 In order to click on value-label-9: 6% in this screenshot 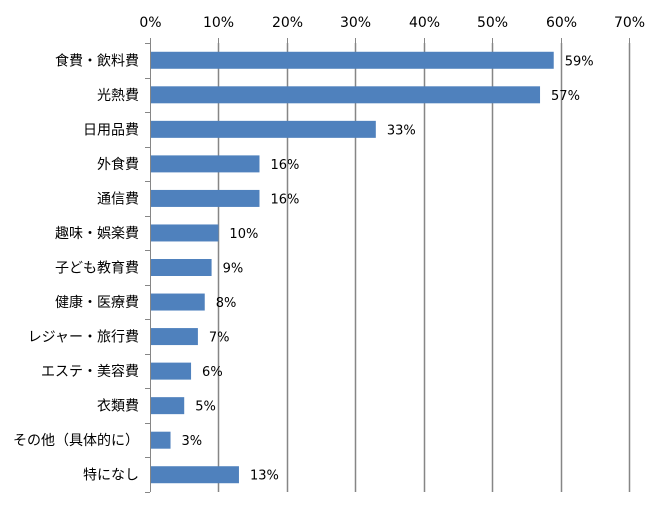, I will do `click(212, 372)`.